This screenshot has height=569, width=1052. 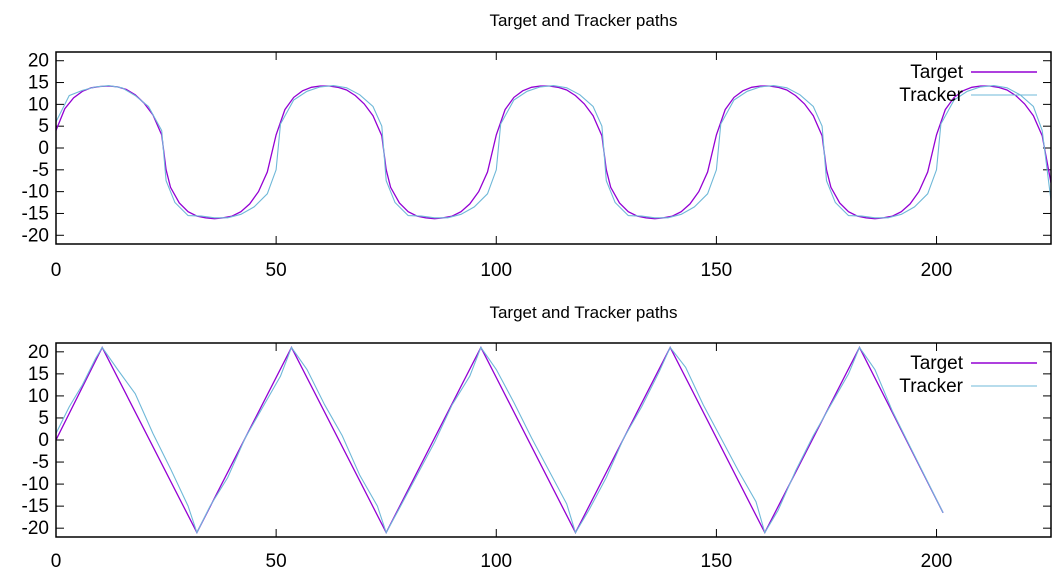 What do you see at coordinates (583, 312) in the screenshot?
I see `chart-title-2: Target and Tracker paths` at bounding box center [583, 312].